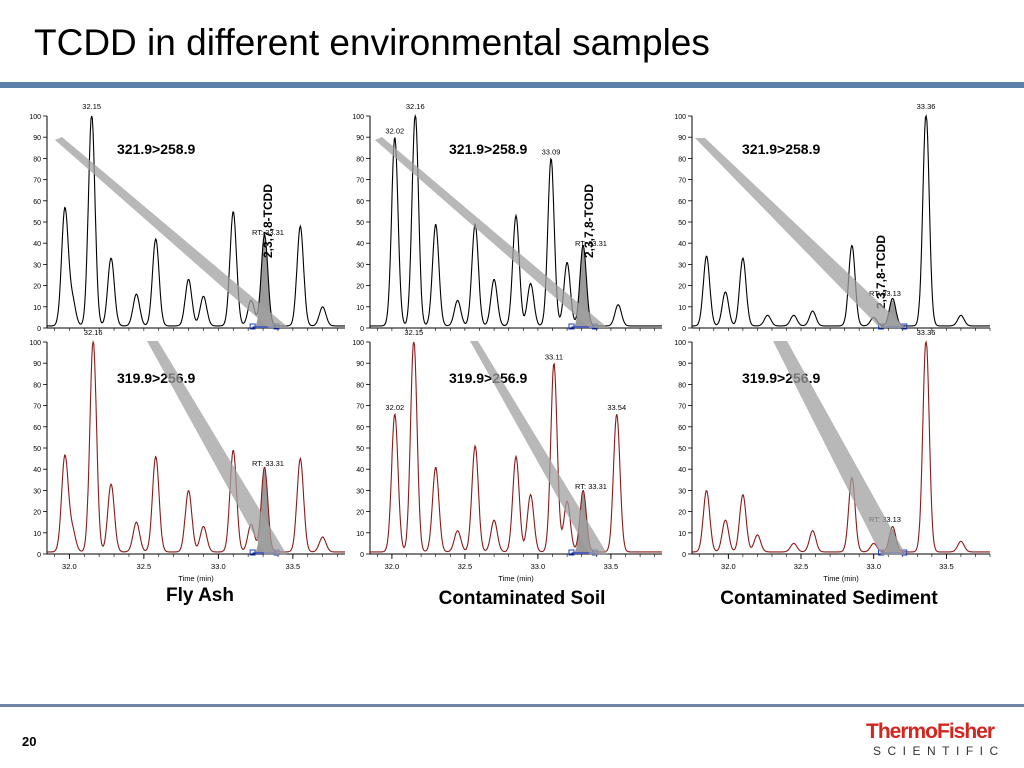 The image size is (1024, 768). I want to click on logo-subtitle: SCIENTIFIC, so click(939, 751).